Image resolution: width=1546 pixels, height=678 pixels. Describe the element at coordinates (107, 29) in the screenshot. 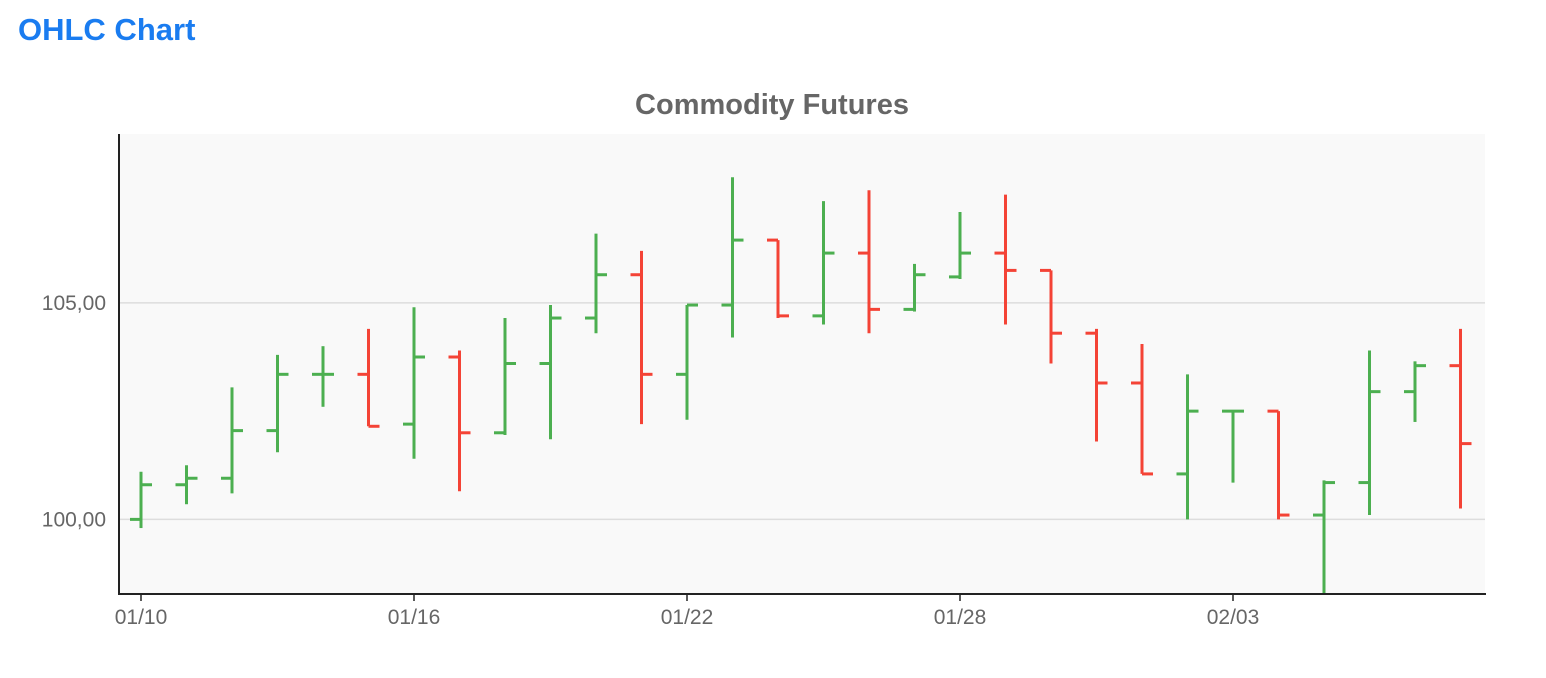

I see `page-title: OHLC Chart` at that location.